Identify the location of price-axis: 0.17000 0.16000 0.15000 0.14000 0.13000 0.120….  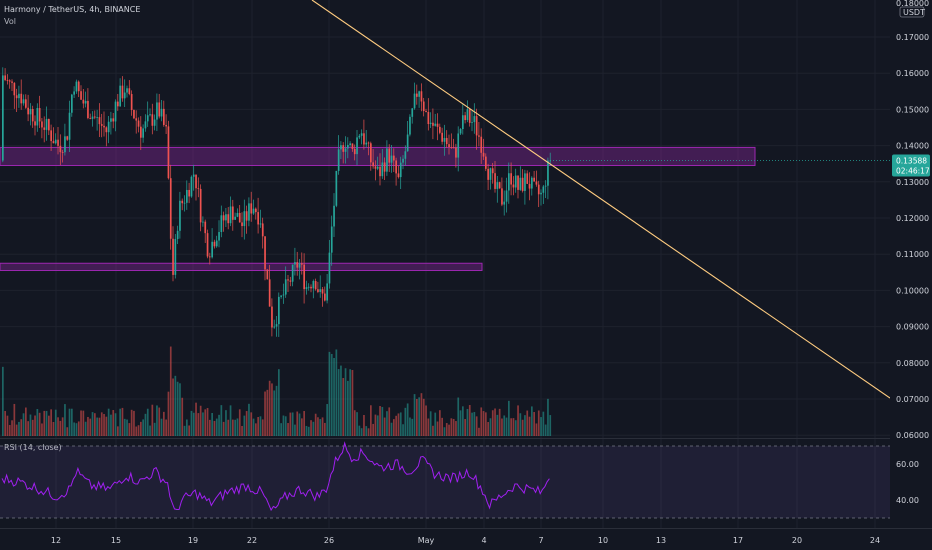
(911, 275).